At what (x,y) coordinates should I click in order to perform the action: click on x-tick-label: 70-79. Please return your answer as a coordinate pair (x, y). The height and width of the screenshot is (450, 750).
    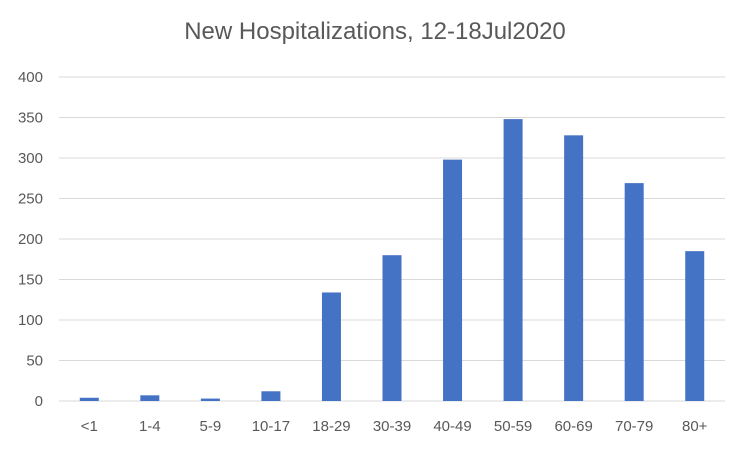
    Looking at the image, I should click on (634, 426).